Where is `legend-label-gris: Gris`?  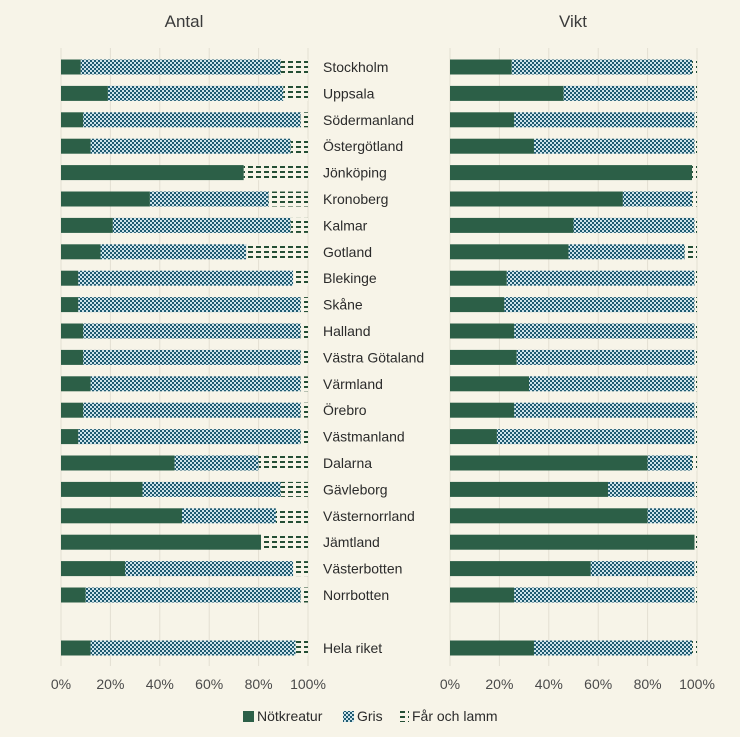 legend-label-gris: Gris is located at coordinates (370, 716).